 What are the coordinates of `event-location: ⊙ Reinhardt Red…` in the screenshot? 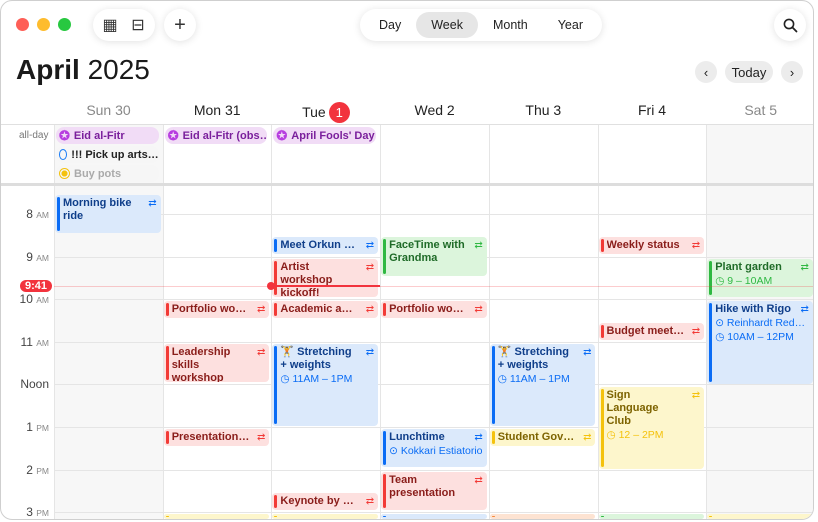 It's located at (762, 323).